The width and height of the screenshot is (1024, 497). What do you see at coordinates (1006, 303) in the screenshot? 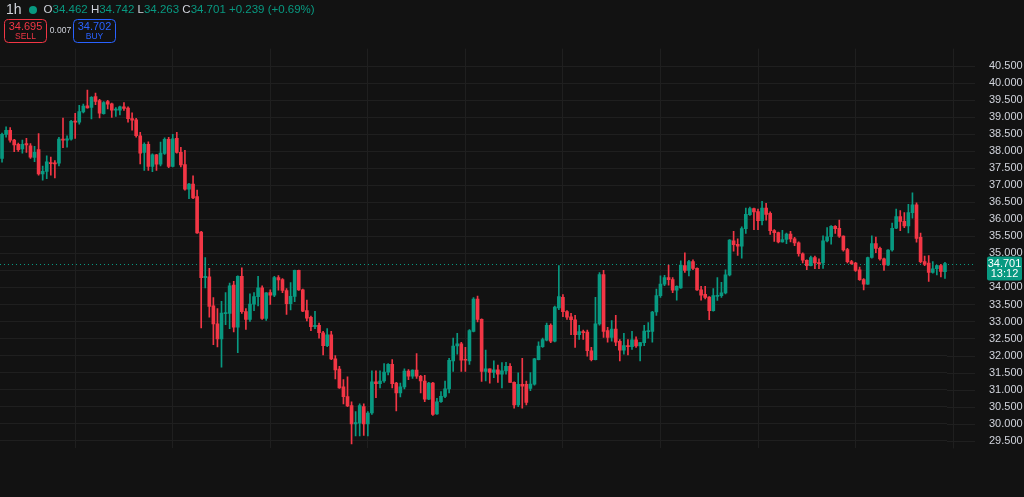
I see `y-tick-label: 33.500` at bounding box center [1006, 303].